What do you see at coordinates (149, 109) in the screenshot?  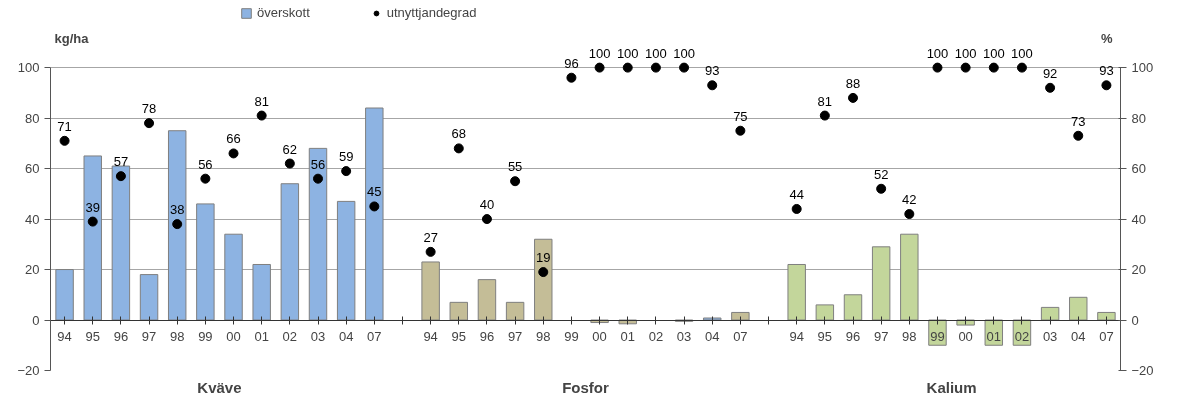 I see `data-label: 78` at bounding box center [149, 109].